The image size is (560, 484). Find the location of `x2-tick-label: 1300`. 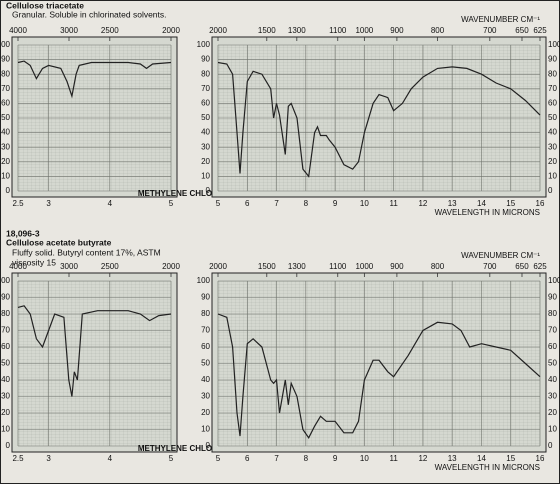

x2-tick-label: 1300 is located at coordinates (297, 30).